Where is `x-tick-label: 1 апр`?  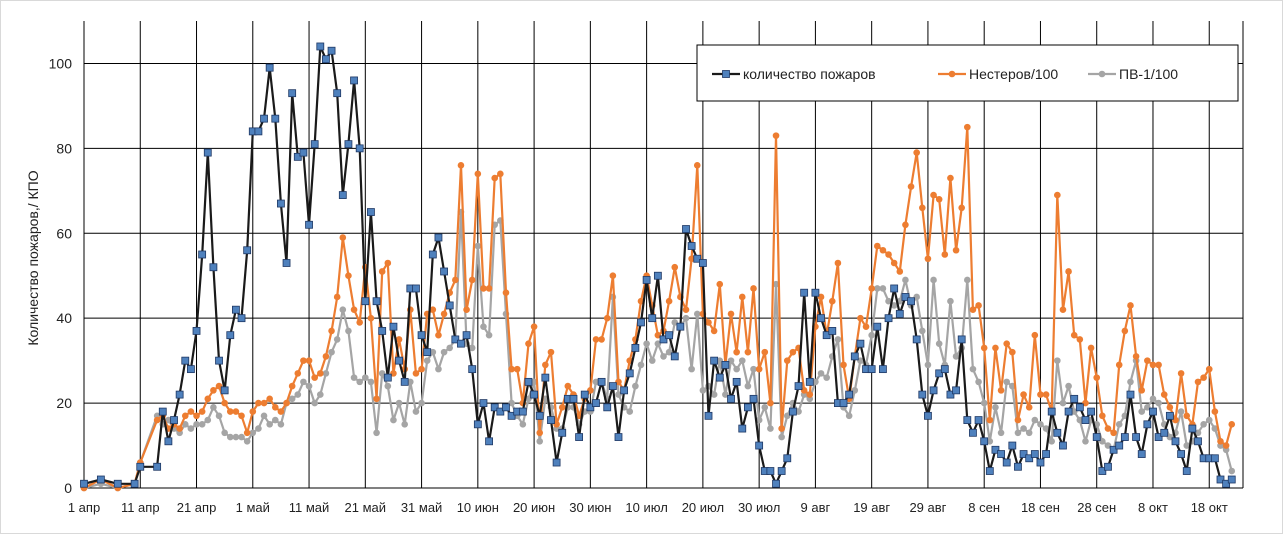
x-tick-label: 1 апр is located at coordinates (84, 507).